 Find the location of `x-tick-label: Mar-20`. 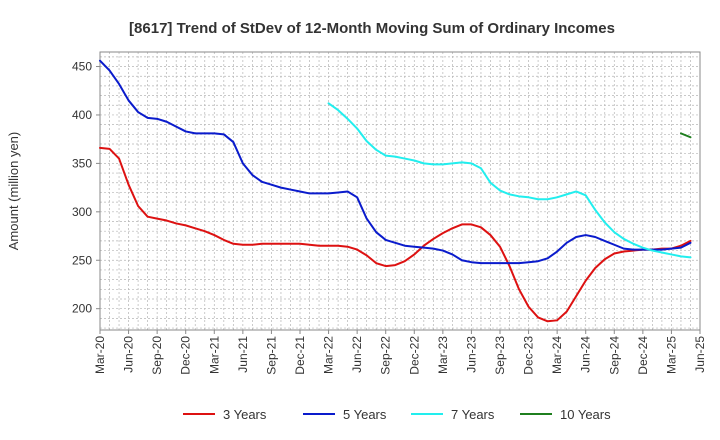

x-tick-label: Mar-20 is located at coordinates (100, 355).